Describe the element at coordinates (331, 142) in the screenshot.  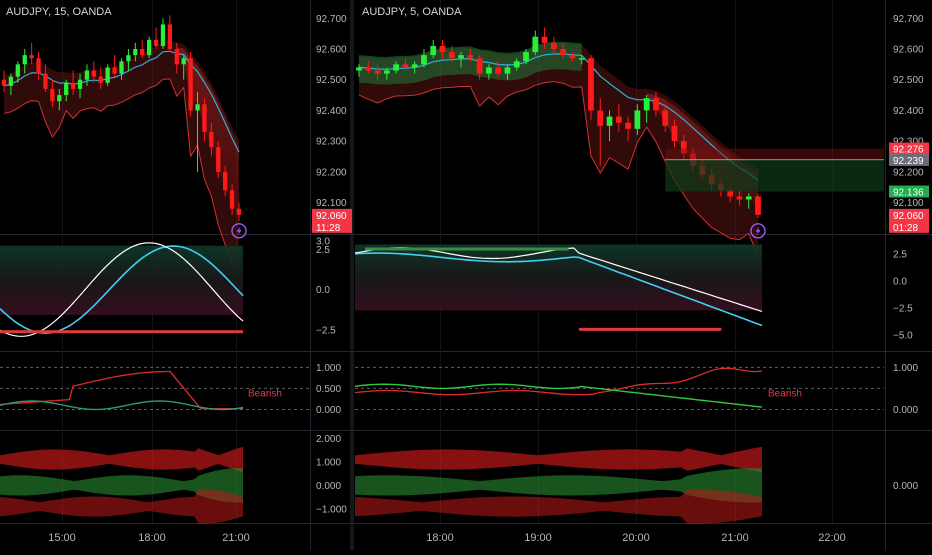
I see `price-tick-label: 92.300` at that location.